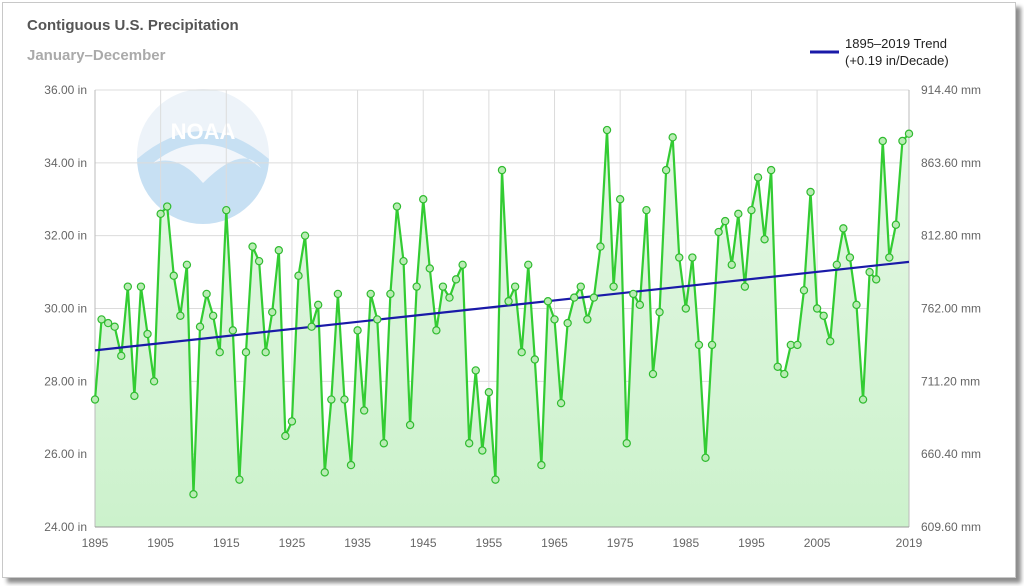  What do you see at coordinates (305, 235) in the screenshot?
I see `data-point-1927` at bounding box center [305, 235].